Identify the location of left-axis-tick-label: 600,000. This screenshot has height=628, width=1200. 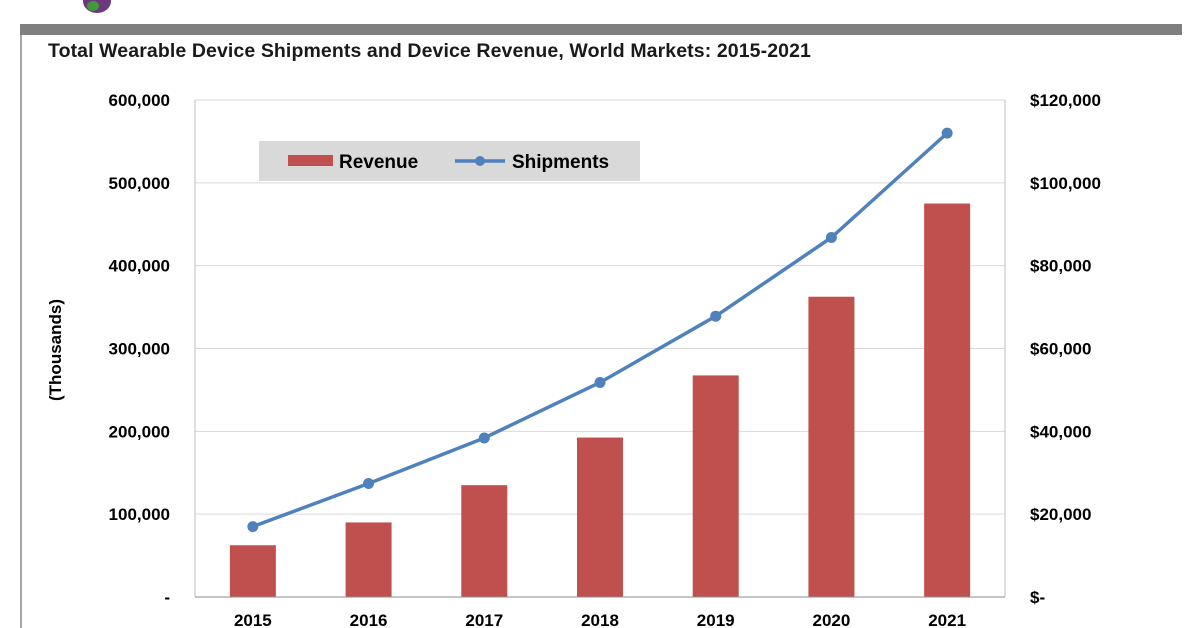
(139, 100).